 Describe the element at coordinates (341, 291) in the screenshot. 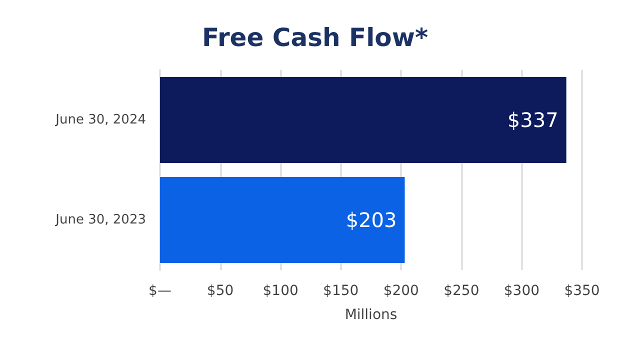

I see `x-tick-label: $150` at that location.